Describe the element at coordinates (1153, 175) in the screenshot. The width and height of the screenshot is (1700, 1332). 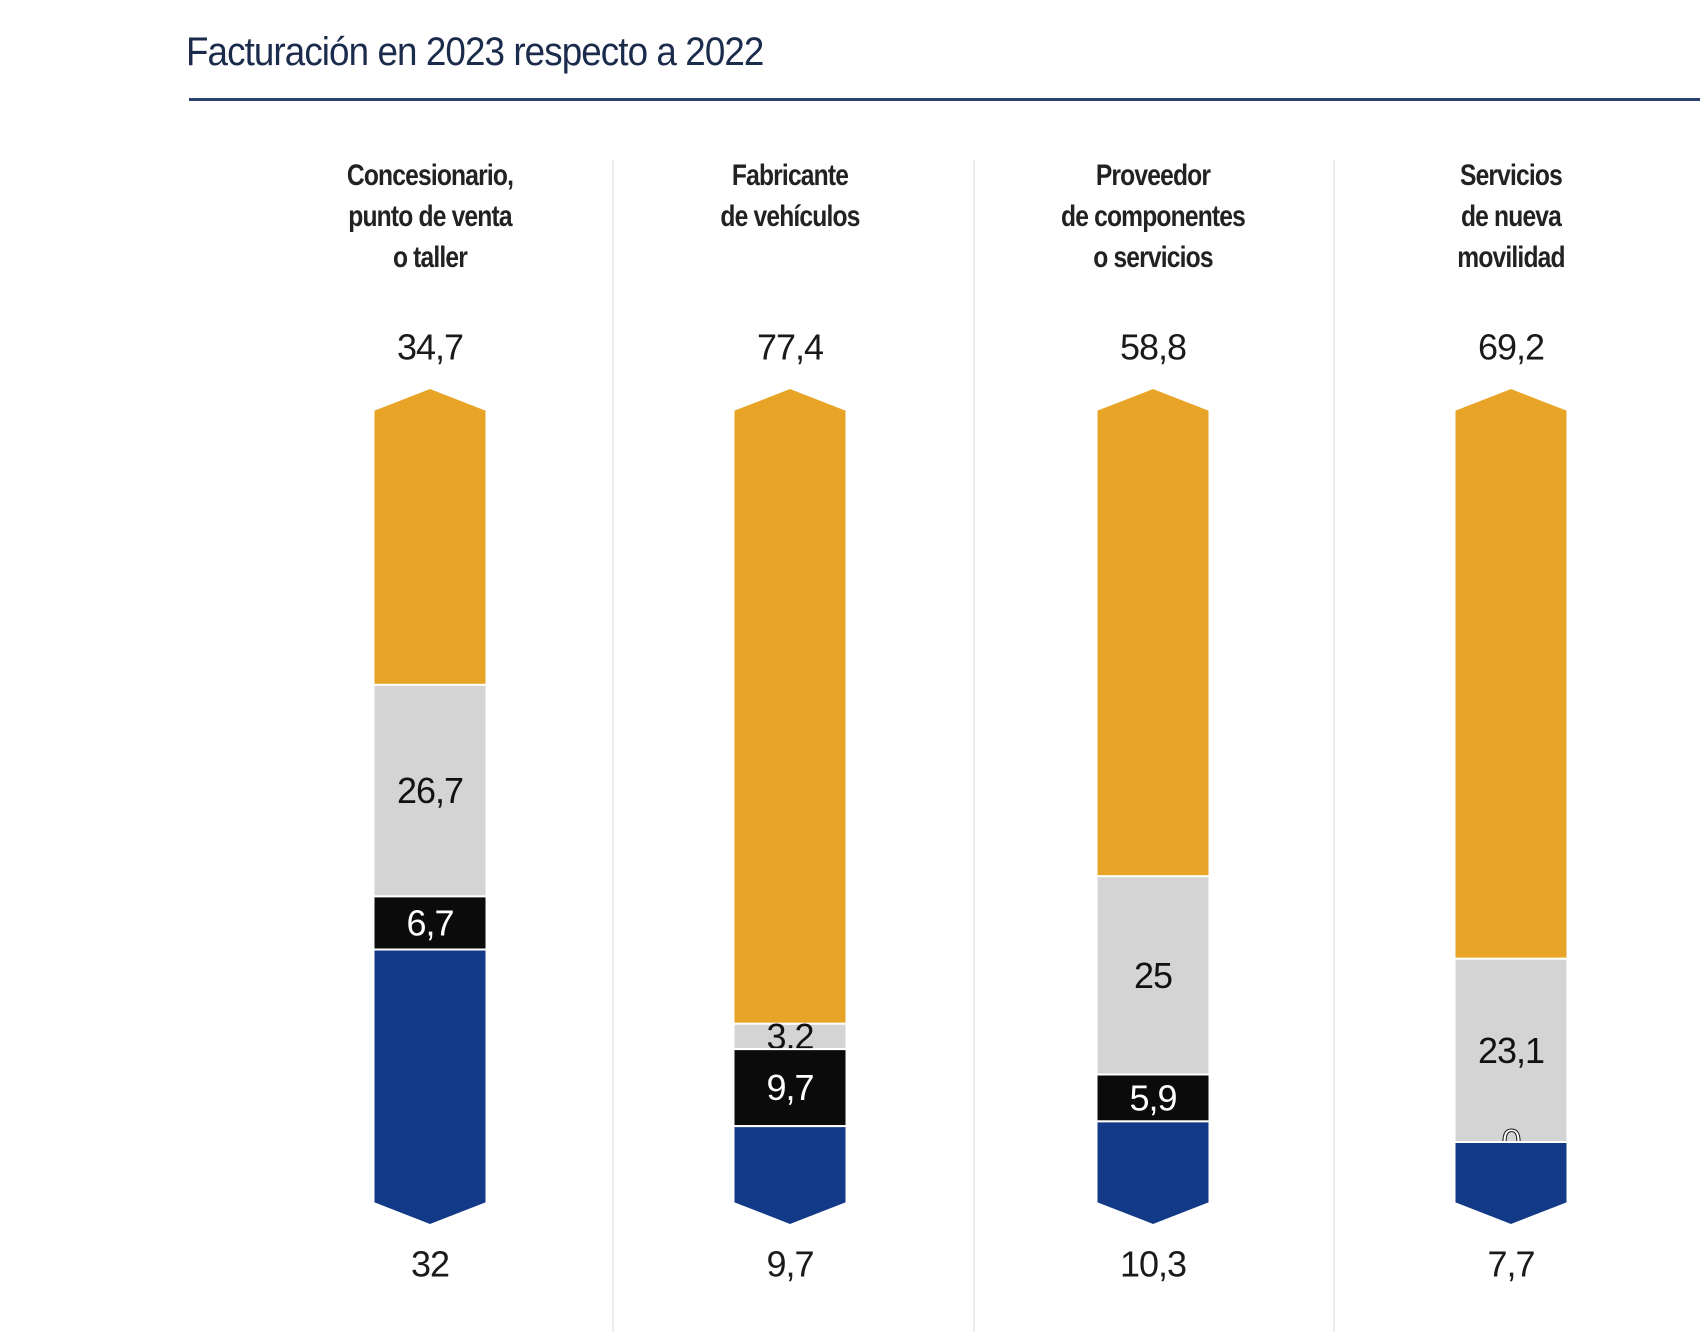
I see `category-label-line: Proveedor` at that location.